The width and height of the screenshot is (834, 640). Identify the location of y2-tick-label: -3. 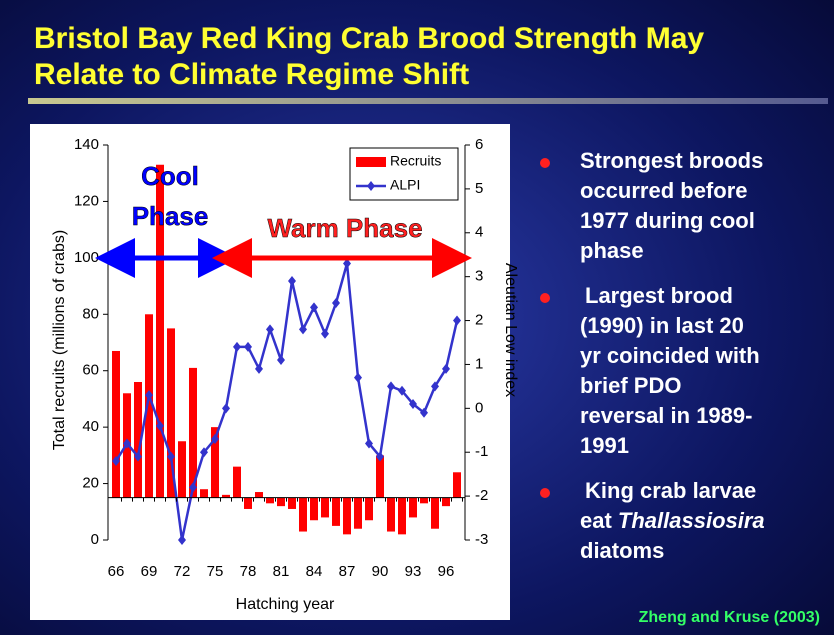
(481, 539).